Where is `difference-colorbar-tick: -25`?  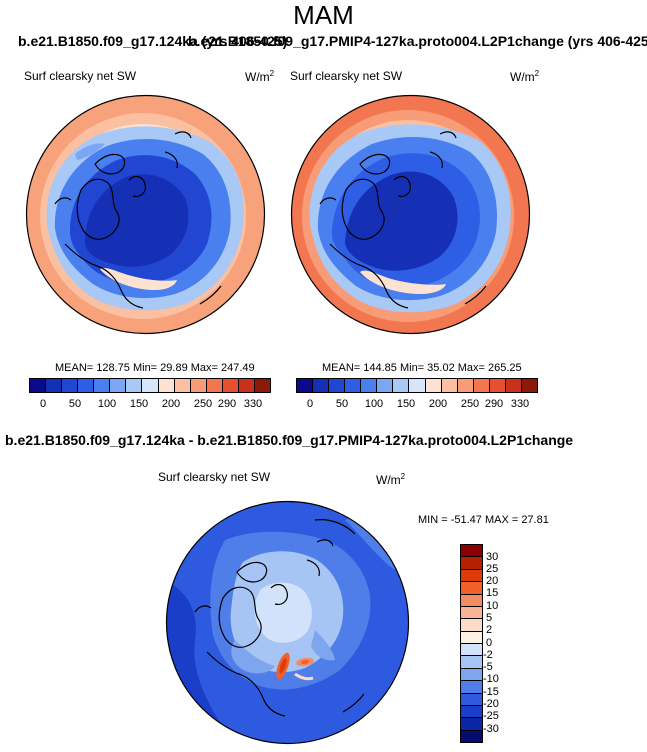
difference-colorbar-tick: -25 is located at coordinates (491, 716).